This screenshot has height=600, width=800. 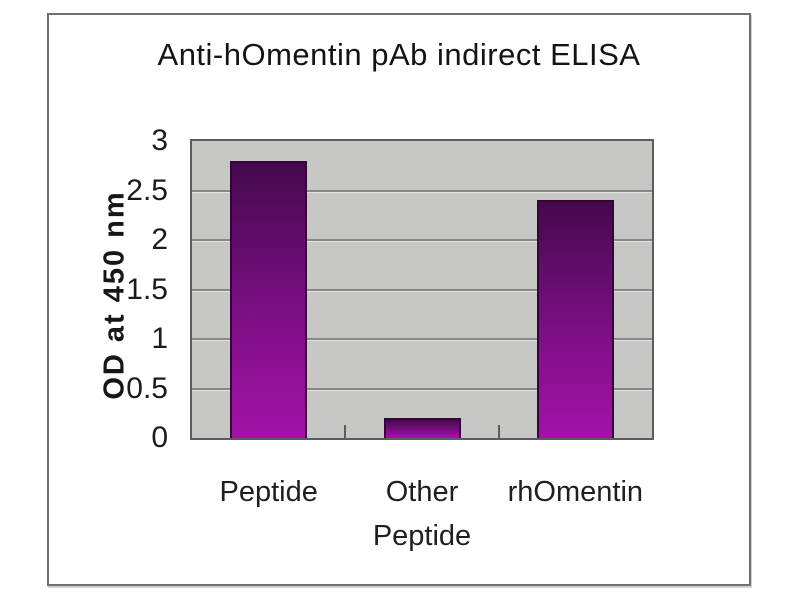 I want to click on x-category-label: rhOmentin, so click(x=575, y=492).